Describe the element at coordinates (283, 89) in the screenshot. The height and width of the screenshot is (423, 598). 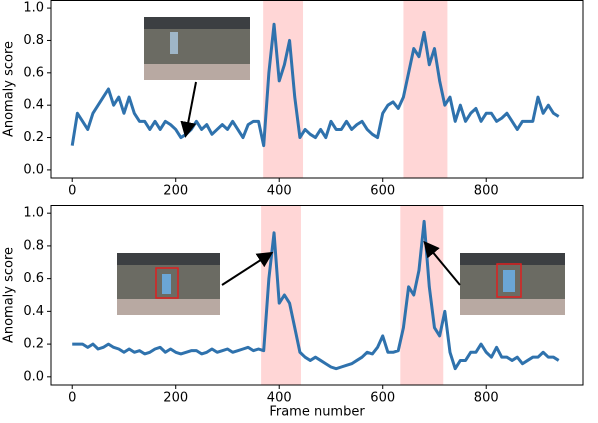
I see `highlight-span` at that location.